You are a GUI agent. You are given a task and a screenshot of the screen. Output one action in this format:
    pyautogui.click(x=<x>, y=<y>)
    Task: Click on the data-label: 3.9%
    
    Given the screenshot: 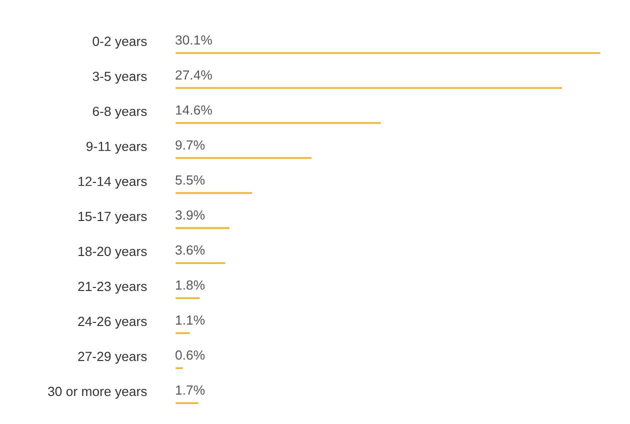 What is the action you would take?
    pyautogui.click(x=190, y=215)
    